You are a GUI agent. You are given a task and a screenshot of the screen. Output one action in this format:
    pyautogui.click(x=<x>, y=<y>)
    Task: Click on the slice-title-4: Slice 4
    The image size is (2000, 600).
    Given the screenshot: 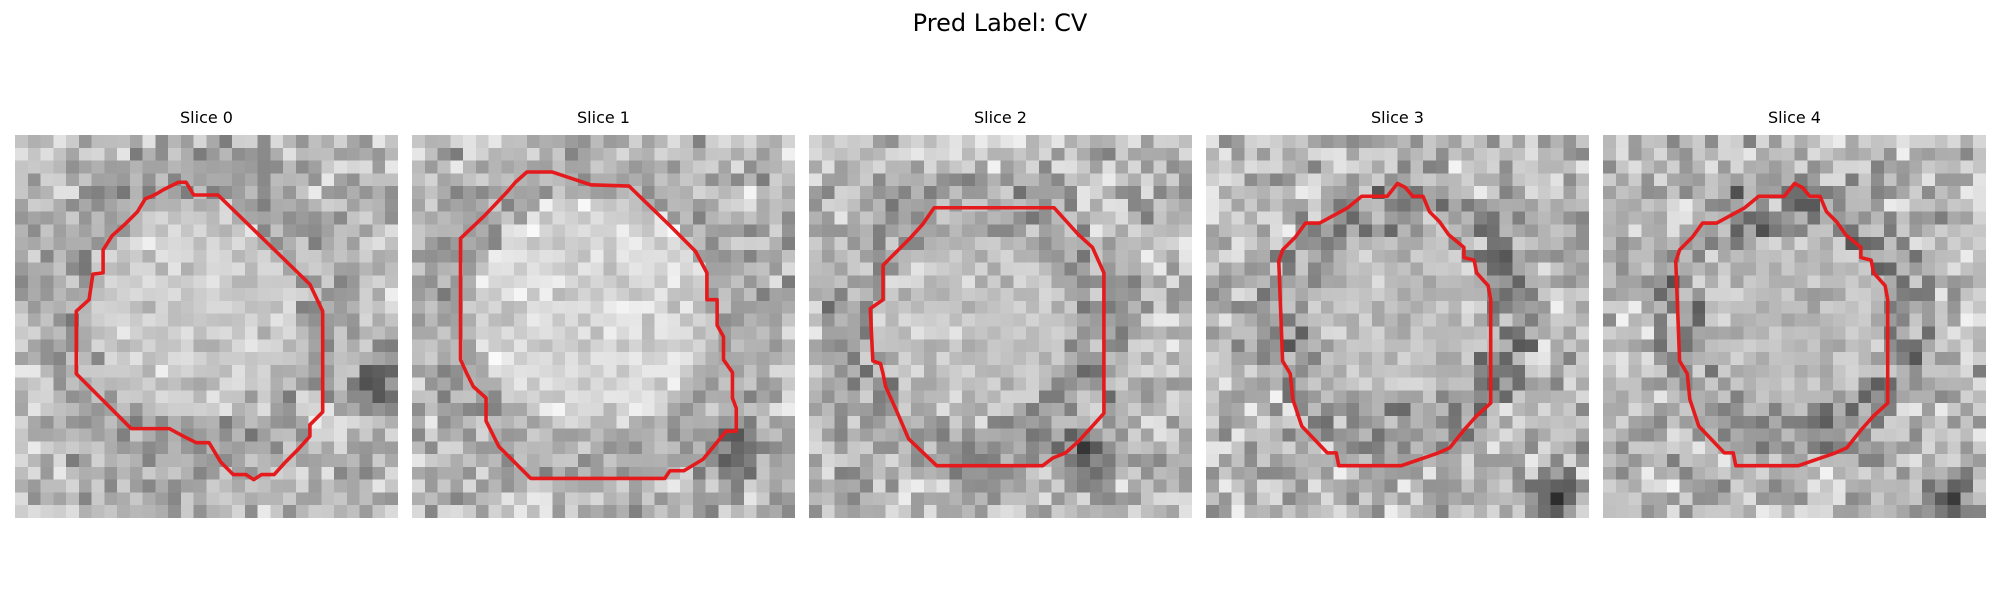 What is the action you would take?
    pyautogui.click(x=1794, y=117)
    